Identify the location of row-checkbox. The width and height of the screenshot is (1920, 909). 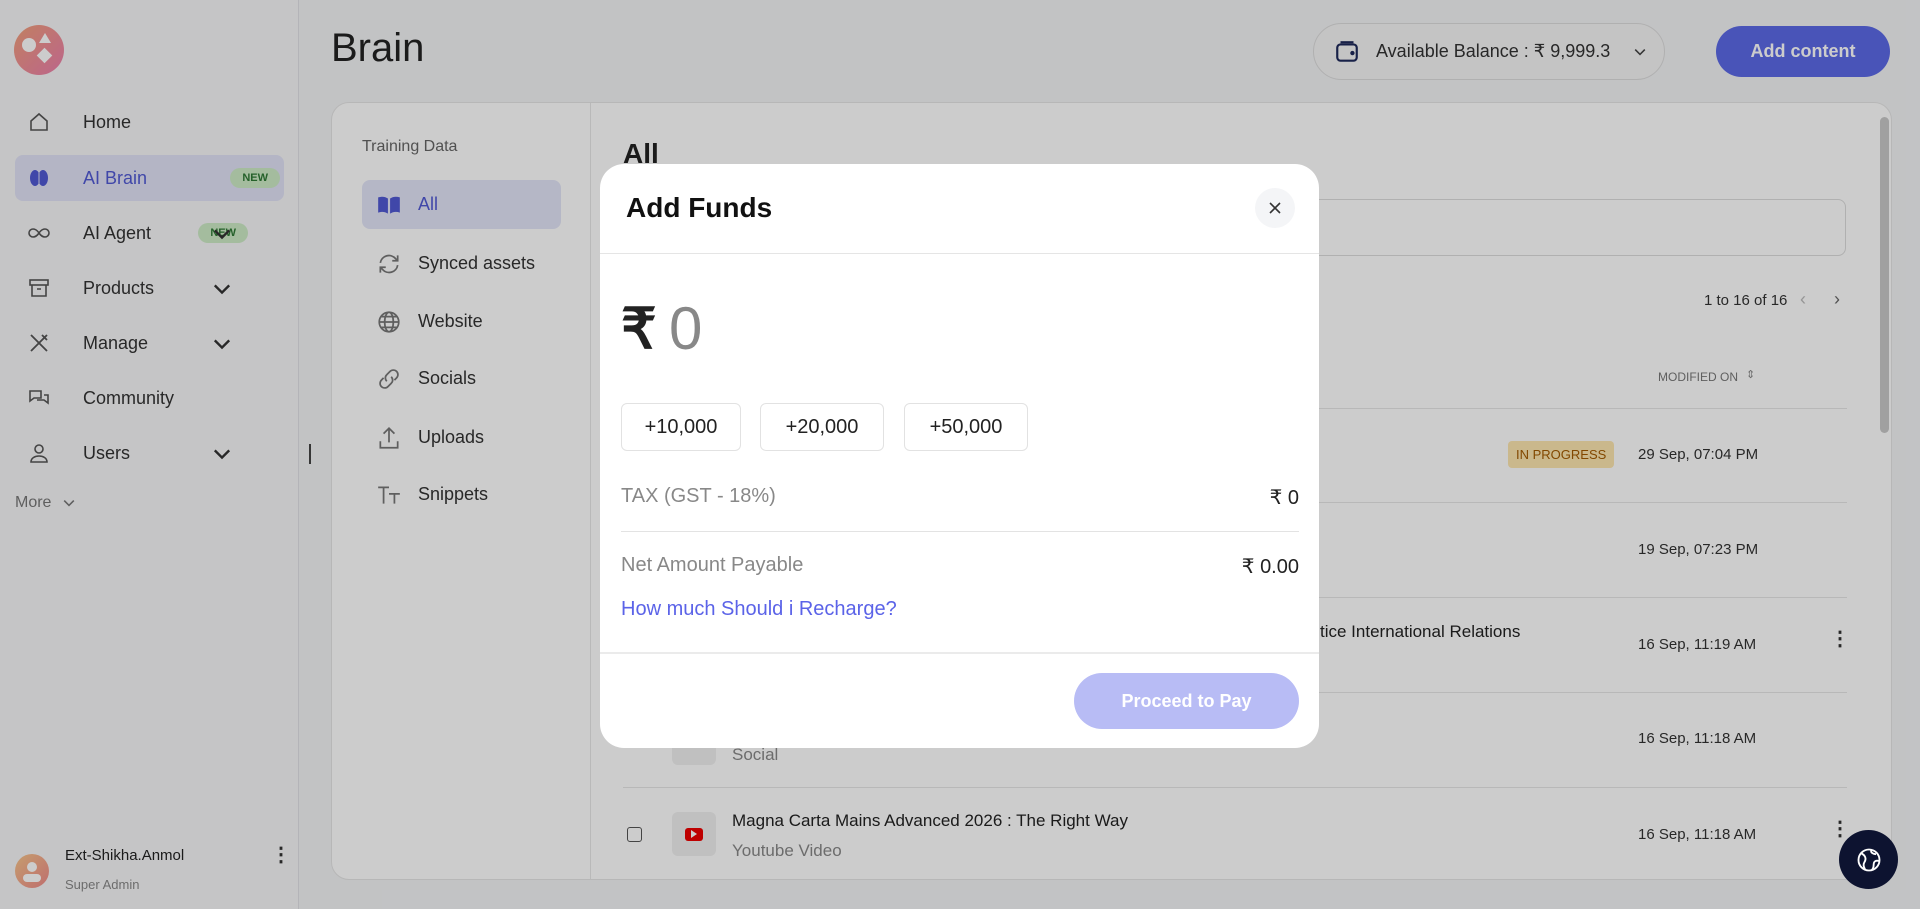
(634, 834).